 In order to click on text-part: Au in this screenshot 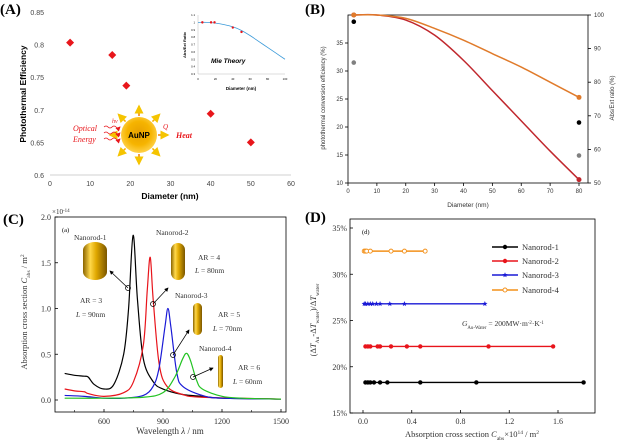, I will do `click(318, 339)`.